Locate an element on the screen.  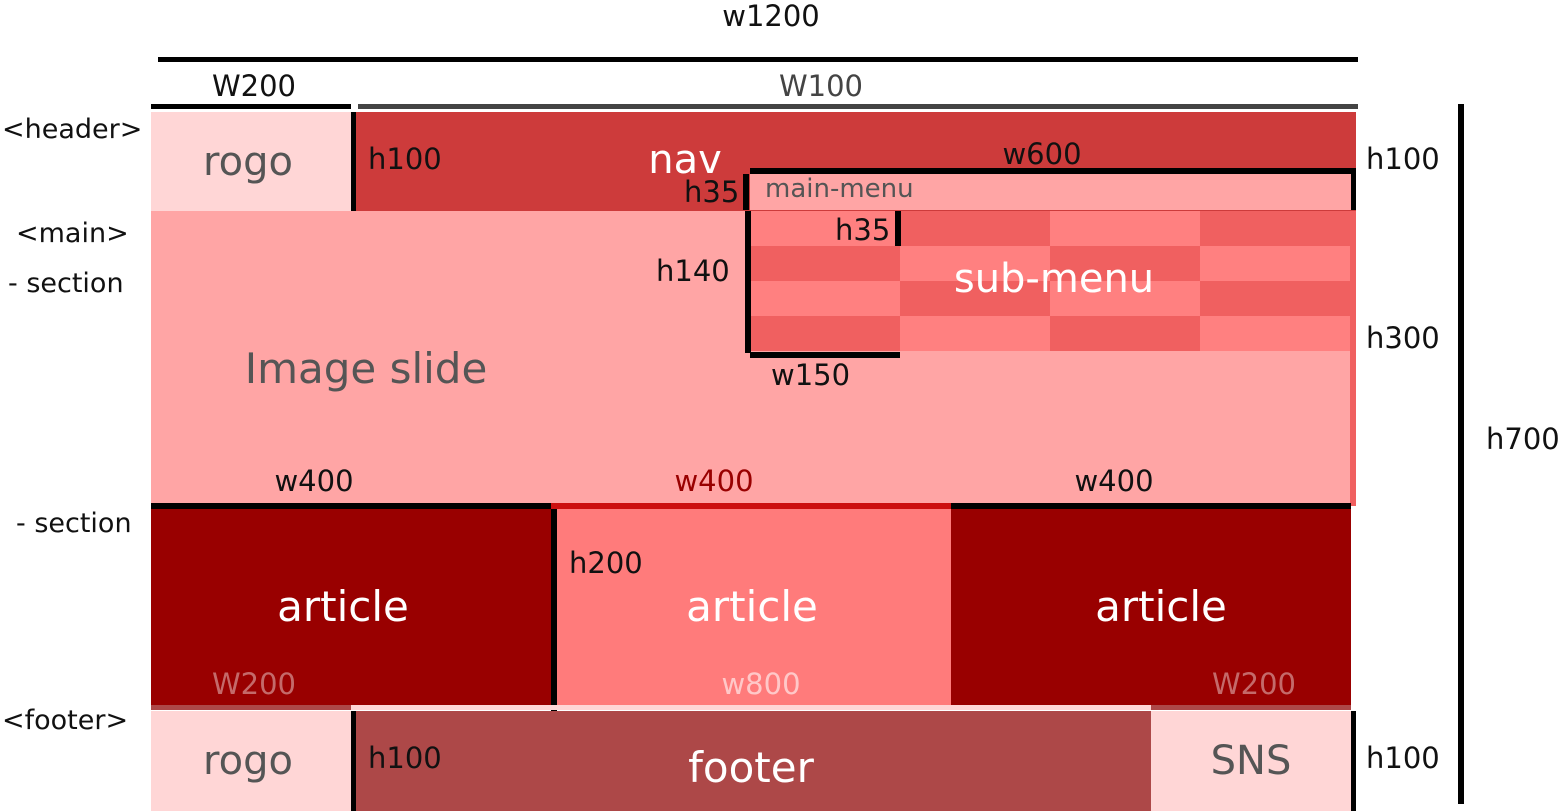
article-text-1: article is located at coordinates (343, 606).